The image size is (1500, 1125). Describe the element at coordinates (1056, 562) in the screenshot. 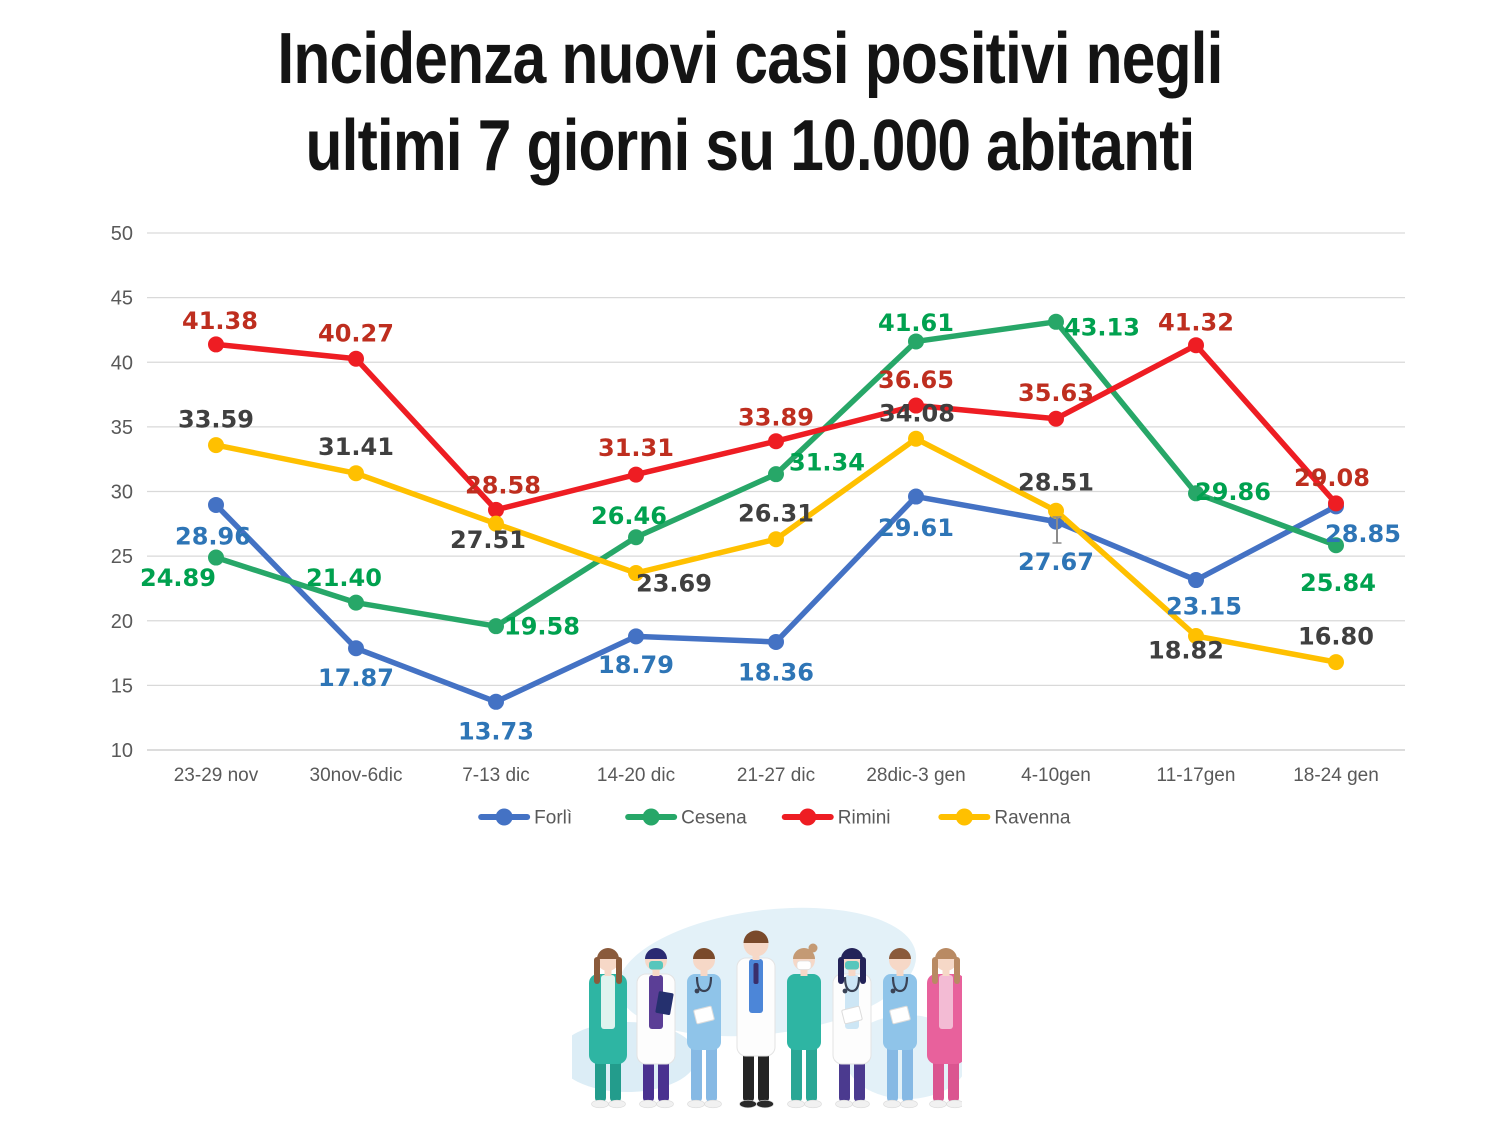

I see `data-point-label: 27.67` at that location.